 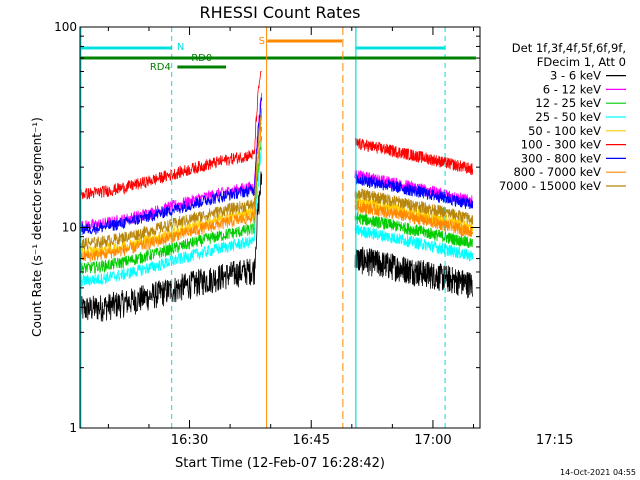 I want to click on x-tick-label: 16:30, so click(x=189, y=440).